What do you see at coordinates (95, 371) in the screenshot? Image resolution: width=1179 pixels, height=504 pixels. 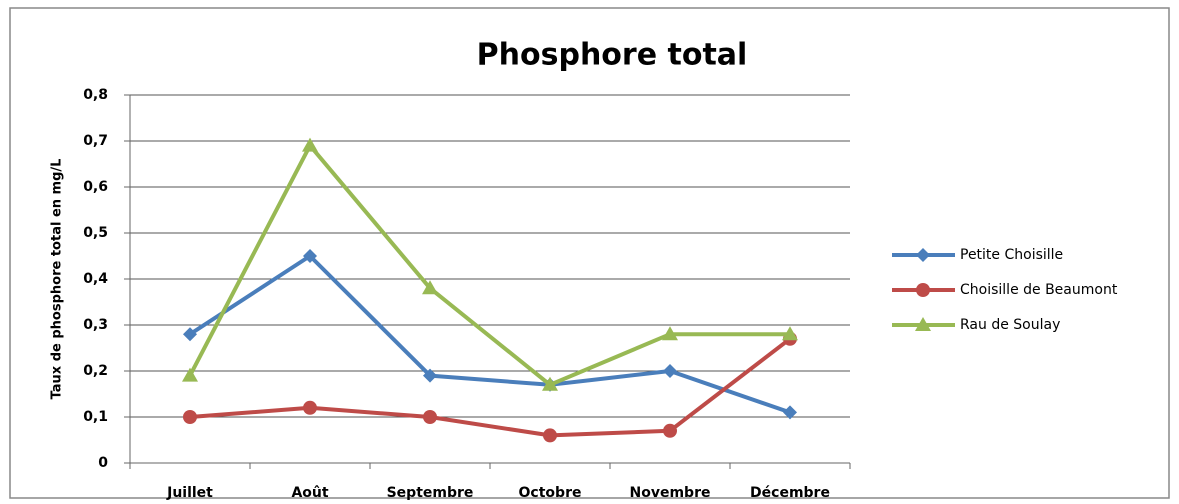 I see `y-tick-label: 0,2` at bounding box center [95, 371].